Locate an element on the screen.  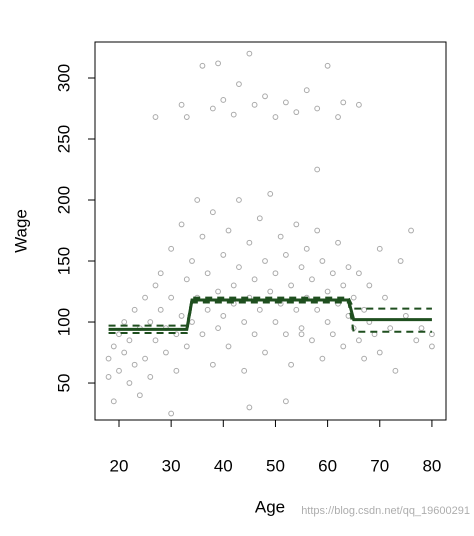
x-tick-label: 50 is located at coordinates (275, 465).